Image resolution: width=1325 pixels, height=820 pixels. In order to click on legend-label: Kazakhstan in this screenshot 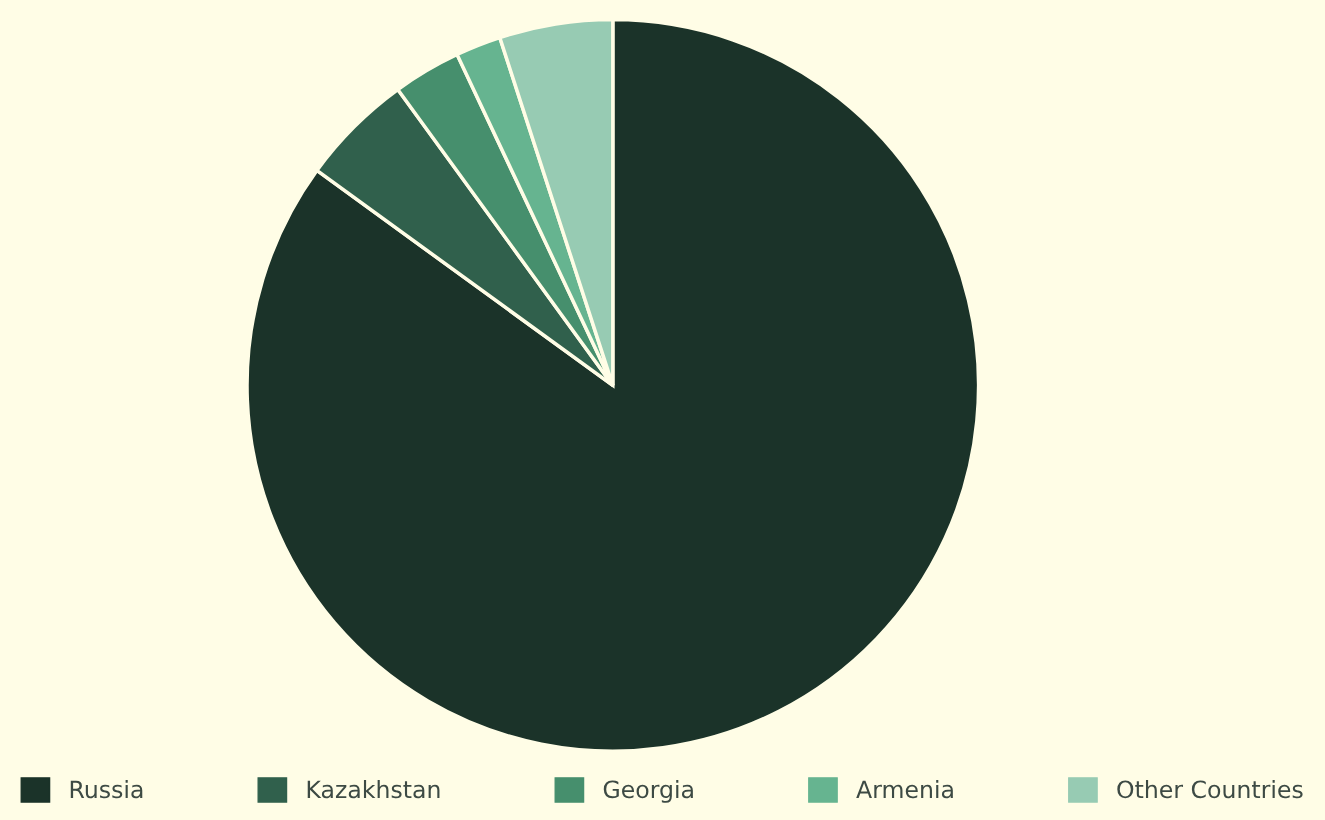, I will do `click(373, 789)`.